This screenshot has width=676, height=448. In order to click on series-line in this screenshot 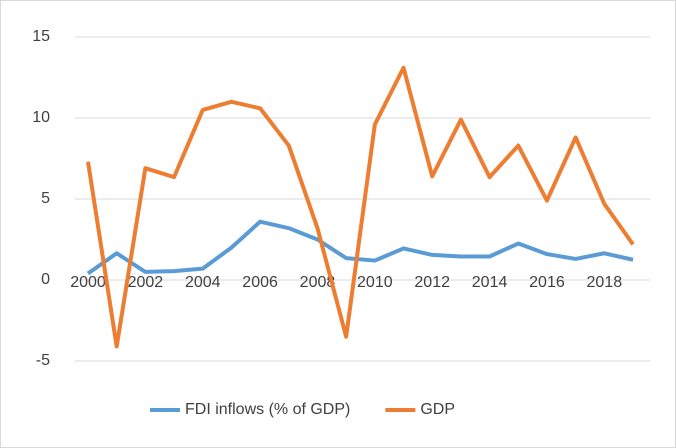, I will do `click(360, 247)`.